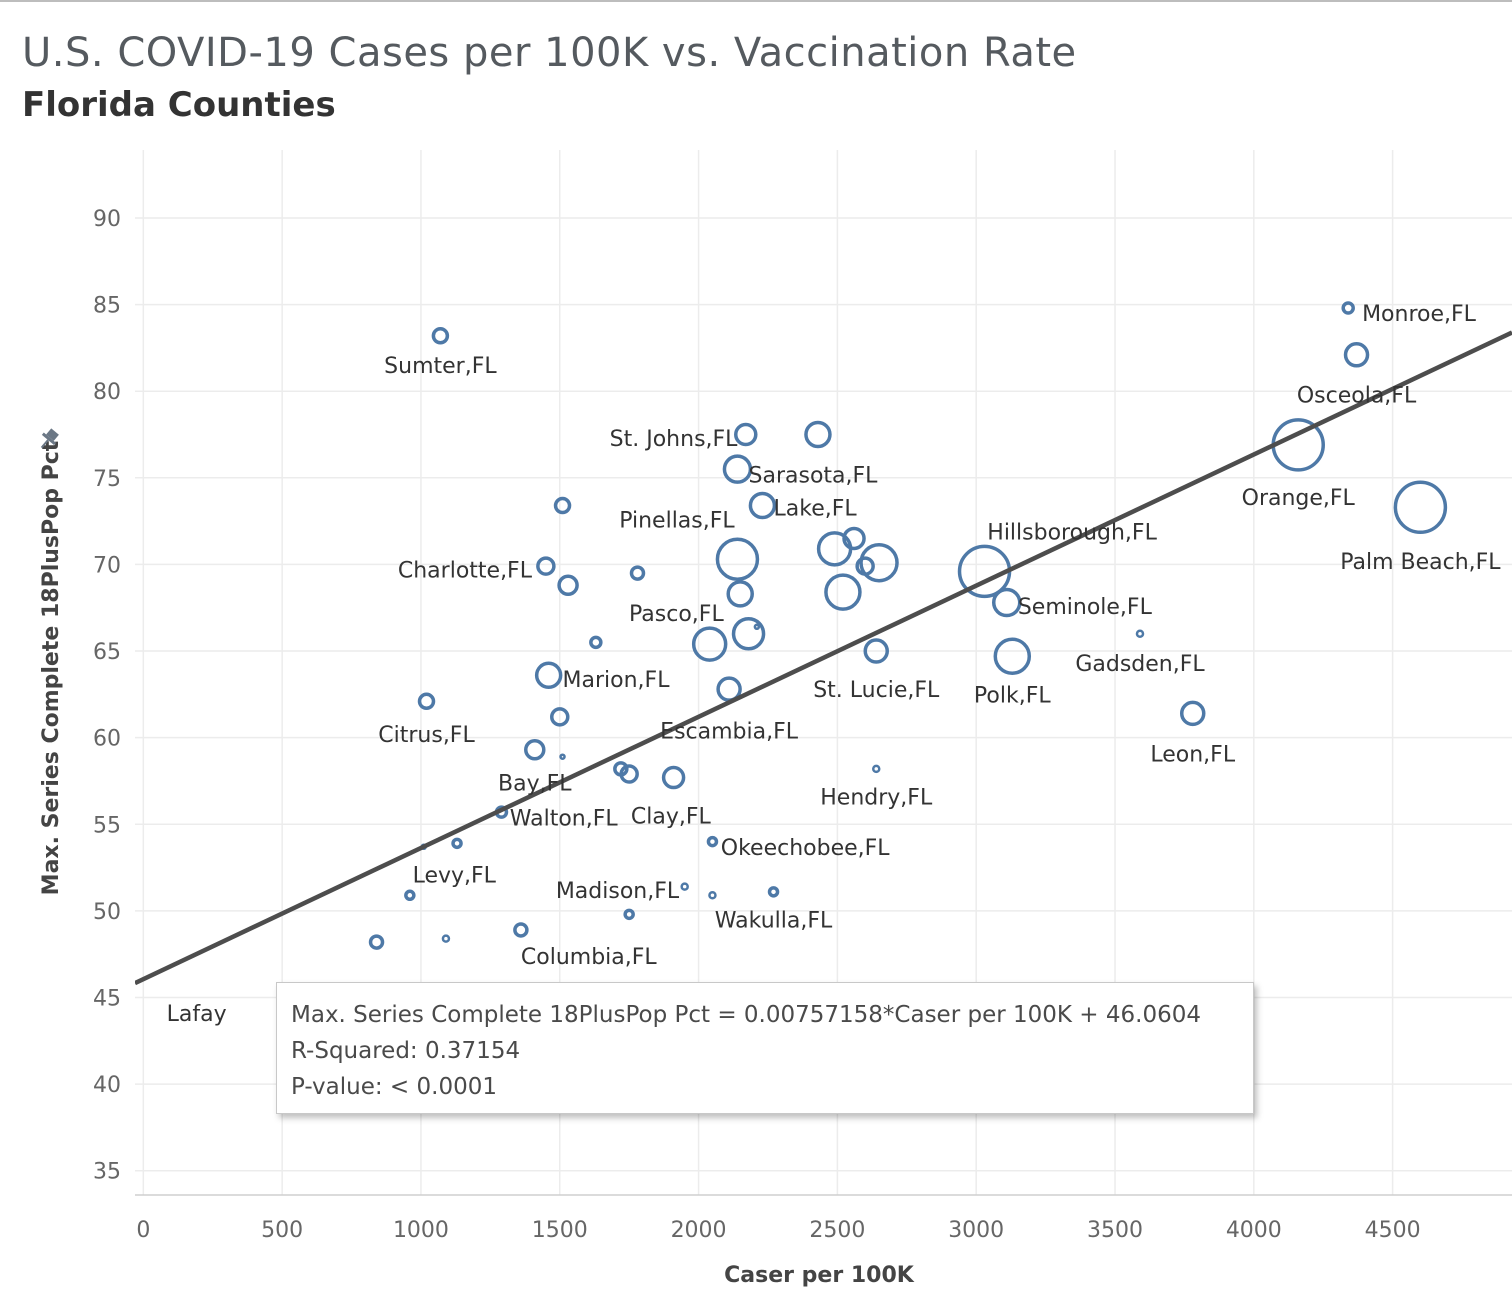 Image resolution: width=1512 pixels, height=1316 pixels. What do you see at coordinates (406, 1051) in the screenshot?
I see `tooltip-r-squared: R-Squared: 0.37154` at bounding box center [406, 1051].